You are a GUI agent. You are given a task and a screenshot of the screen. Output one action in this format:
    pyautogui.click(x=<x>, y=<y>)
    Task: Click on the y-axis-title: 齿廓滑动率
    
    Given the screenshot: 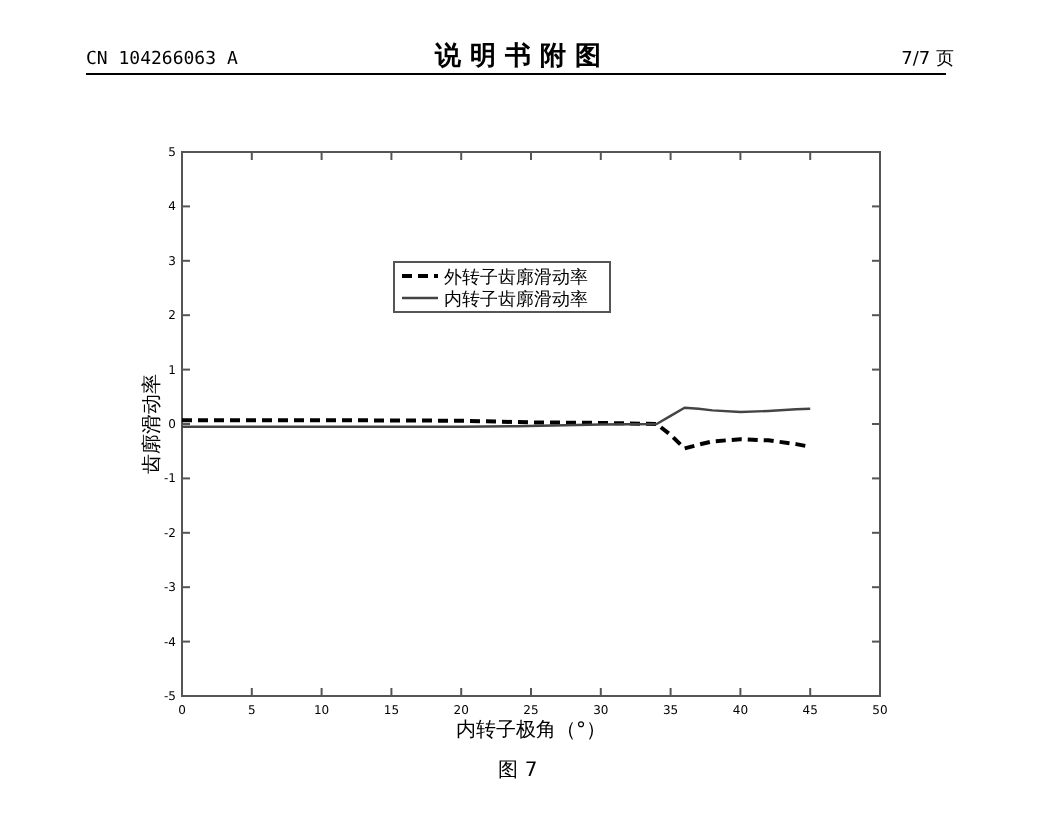 What is the action you would take?
    pyautogui.click(x=152, y=424)
    